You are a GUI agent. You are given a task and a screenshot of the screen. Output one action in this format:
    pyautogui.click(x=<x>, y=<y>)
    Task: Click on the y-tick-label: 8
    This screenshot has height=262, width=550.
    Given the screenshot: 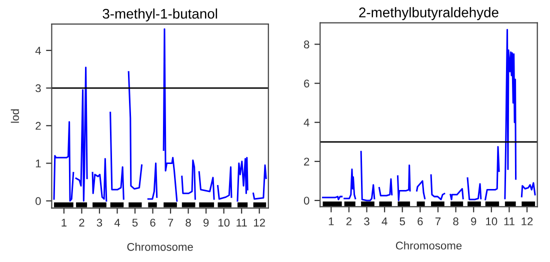 What is the action you would take?
    pyautogui.click(x=307, y=44)
    